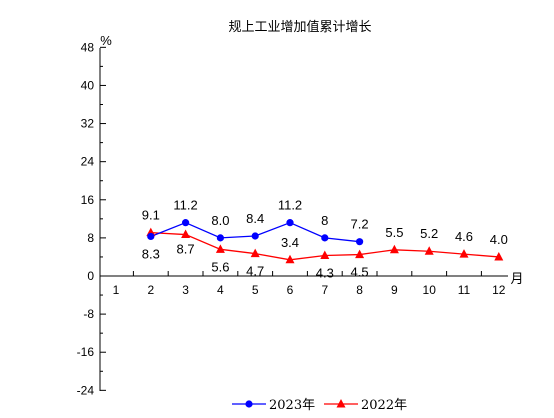 The height and width of the screenshot is (418, 554). Describe the element at coordinates (290, 242) in the screenshot. I see `data-label: 3.4` at that location.